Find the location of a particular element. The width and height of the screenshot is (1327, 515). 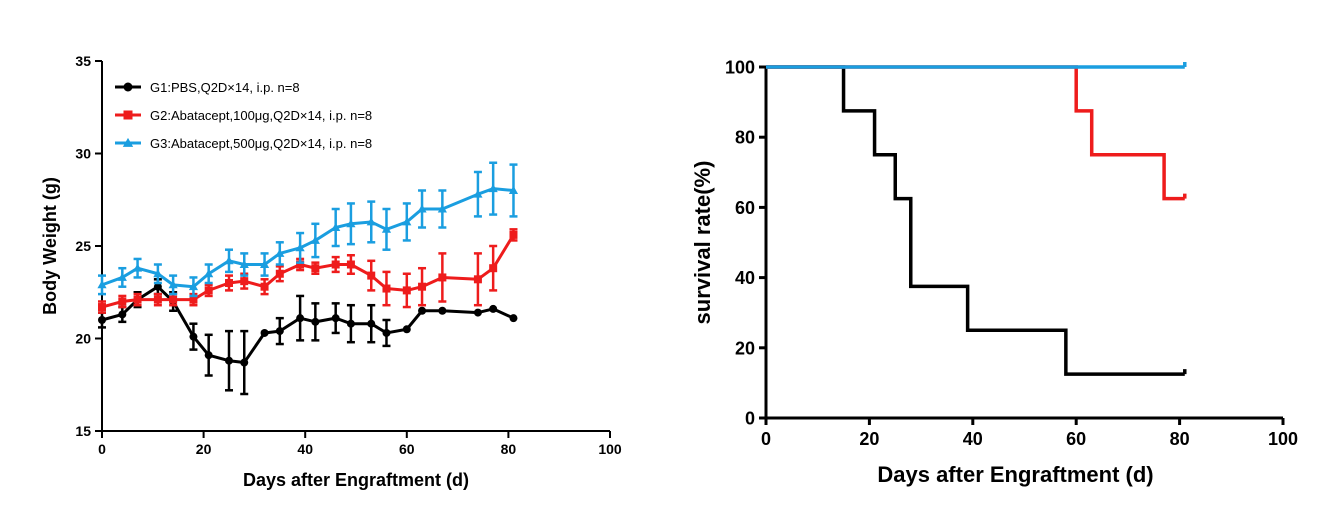

legend-label: G3:Abatacept,500μg,Q2D×14, i.p. n=8 is located at coordinates (261, 143).